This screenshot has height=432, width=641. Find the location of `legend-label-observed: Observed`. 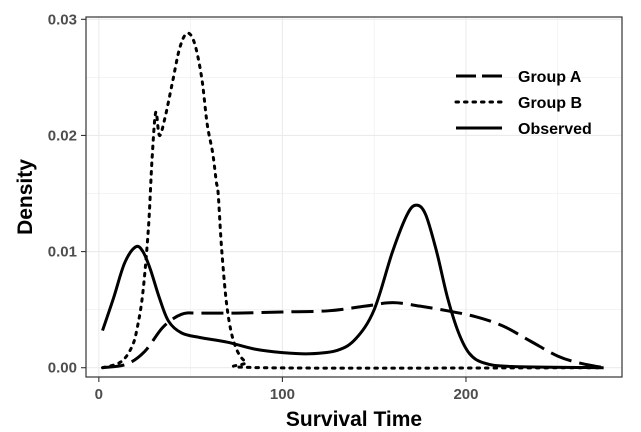

legend-label-observed: Observed is located at coordinates (555, 129).